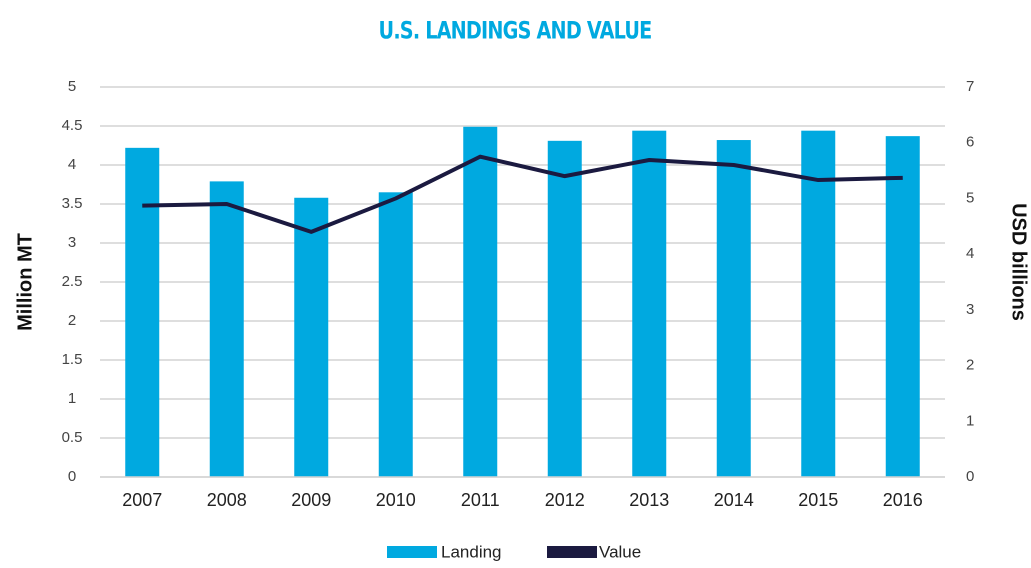  What do you see at coordinates (522, 194) in the screenshot?
I see `line` at bounding box center [522, 194].